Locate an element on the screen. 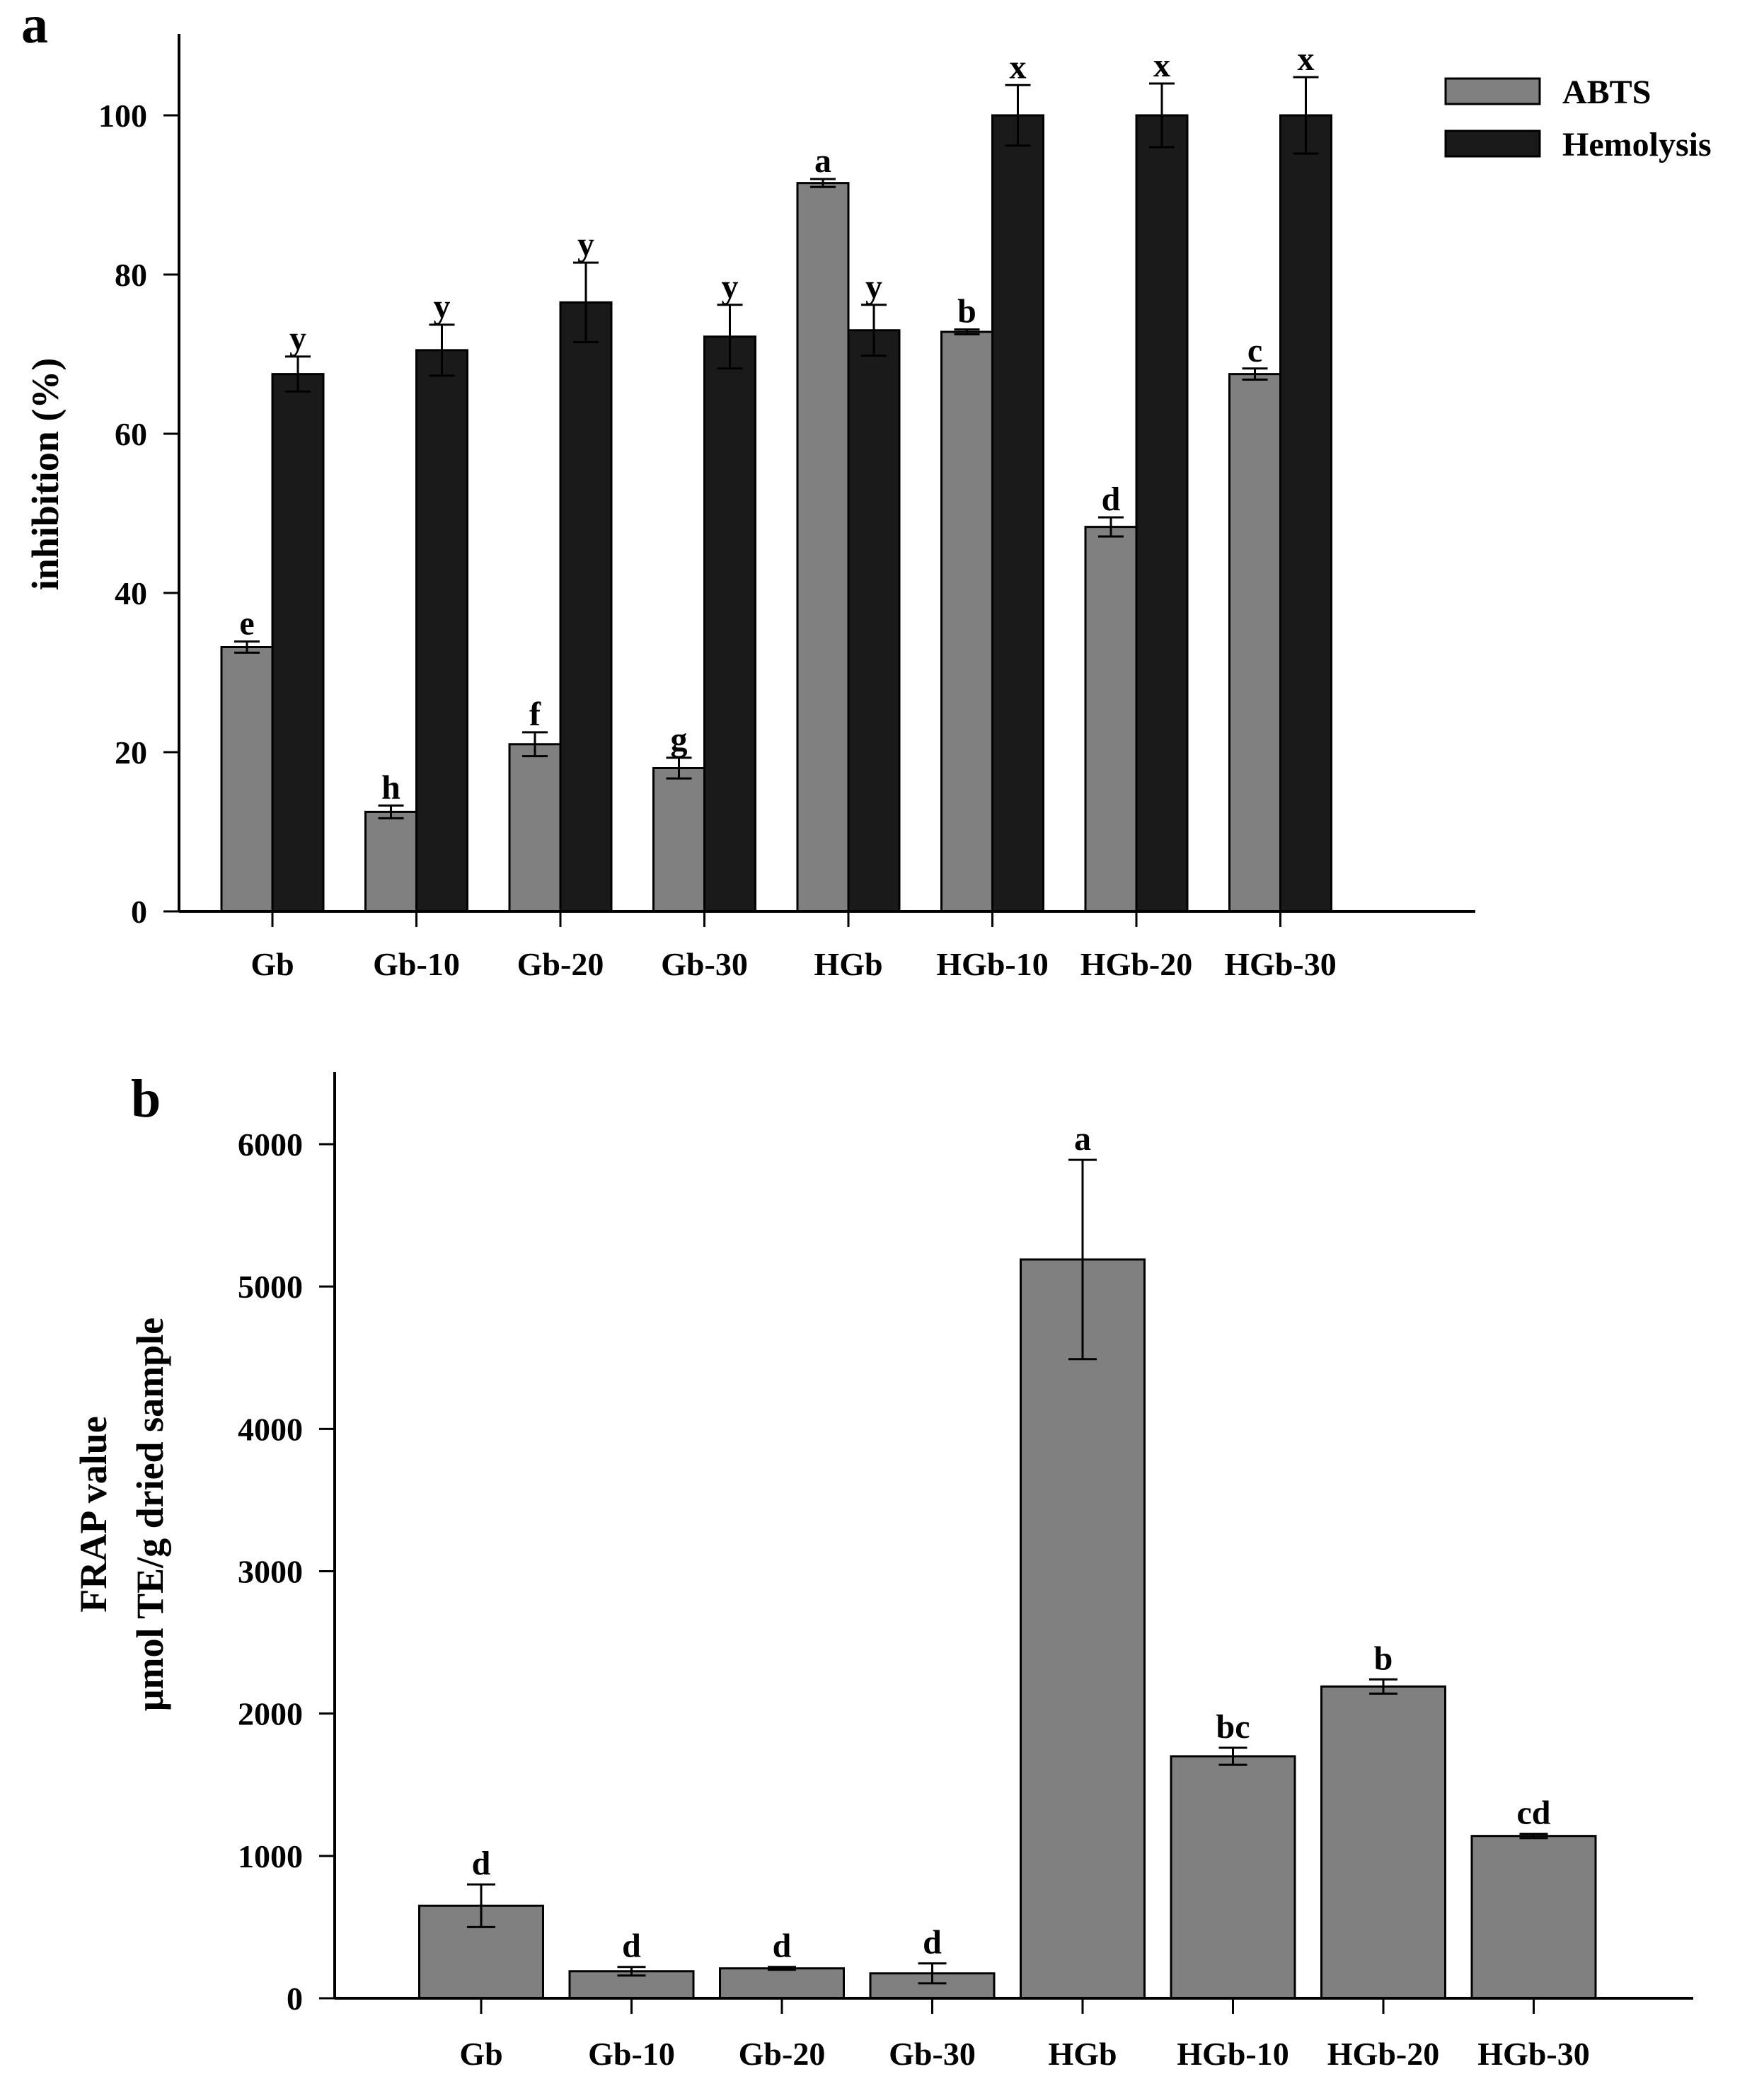 Image resolution: width=1764 pixels, height=2086 pixels. y-tick-label: 5000 is located at coordinates (270, 1287).